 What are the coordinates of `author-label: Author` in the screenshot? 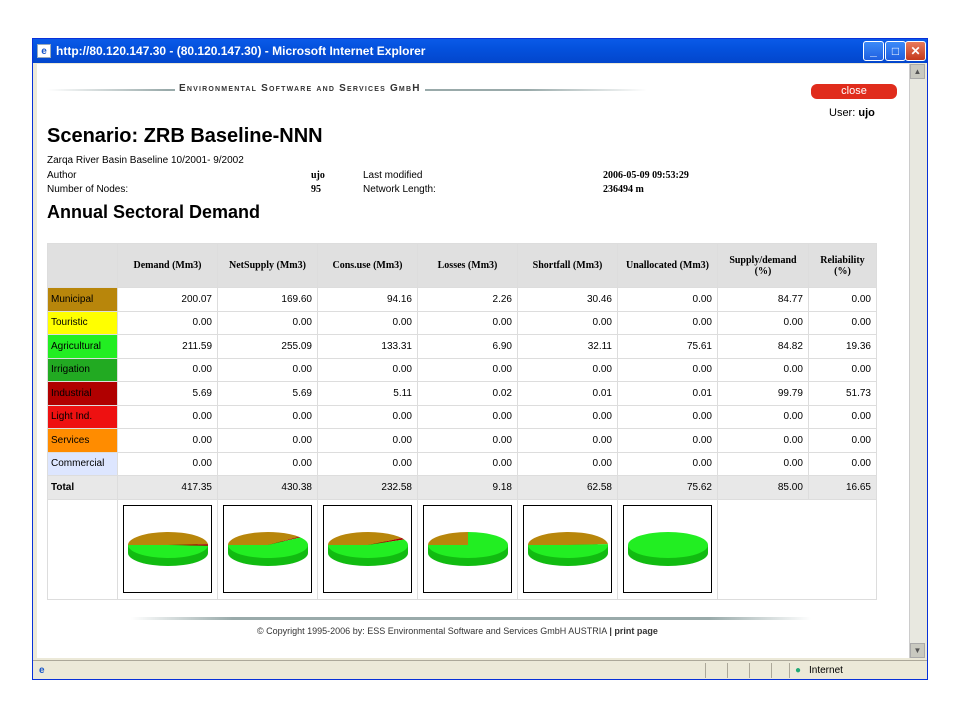 It's located at (62, 175).